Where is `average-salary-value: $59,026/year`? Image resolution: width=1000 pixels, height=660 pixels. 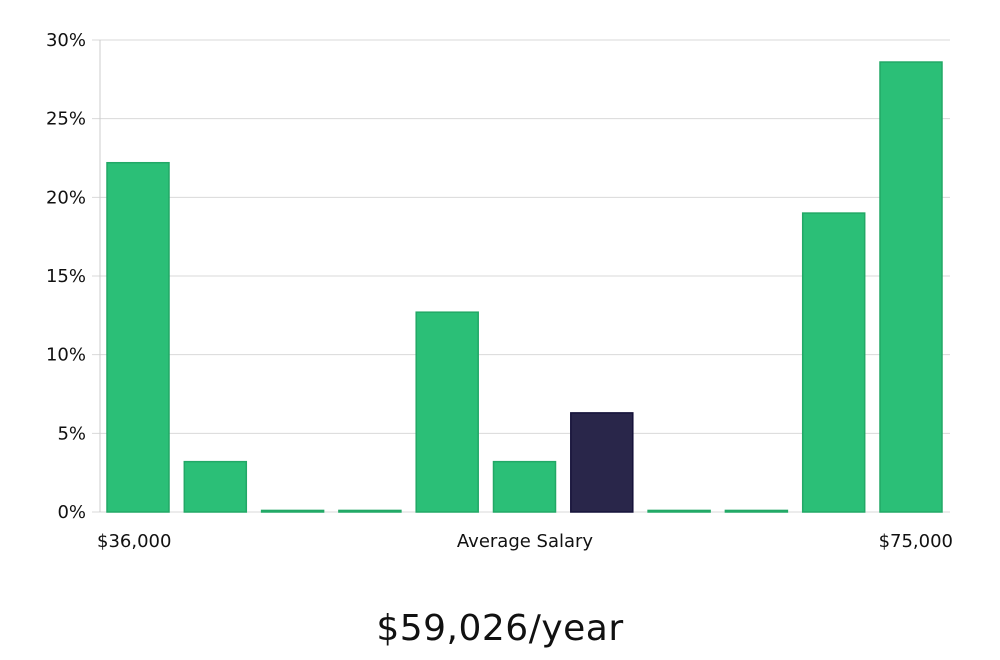
average-salary-value: $59,026/year is located at coordinates (500, 628).